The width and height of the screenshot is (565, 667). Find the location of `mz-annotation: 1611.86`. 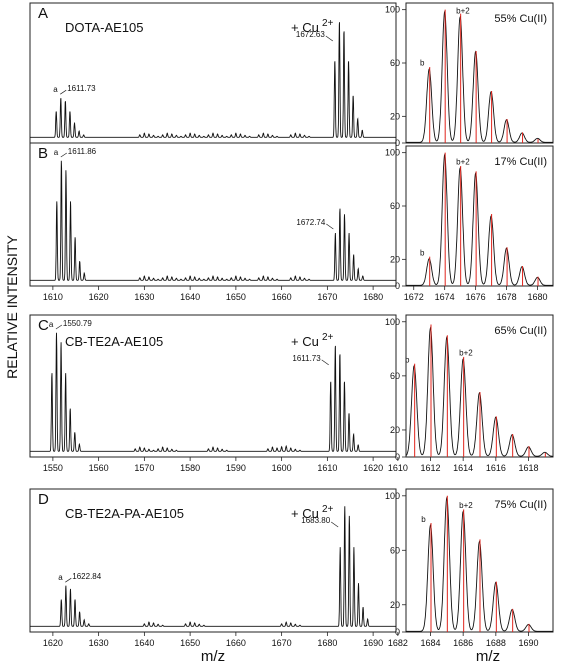

mz-annotation: 1611.86 is located at coordinates (82, 151).